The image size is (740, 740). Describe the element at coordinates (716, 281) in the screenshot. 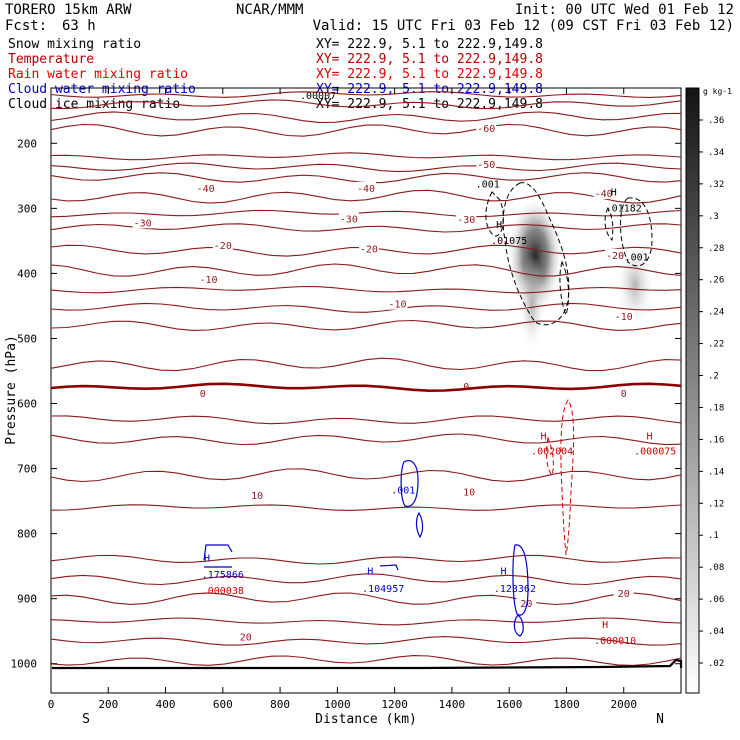

I see `colorbar-tick-label: .26` at that location.